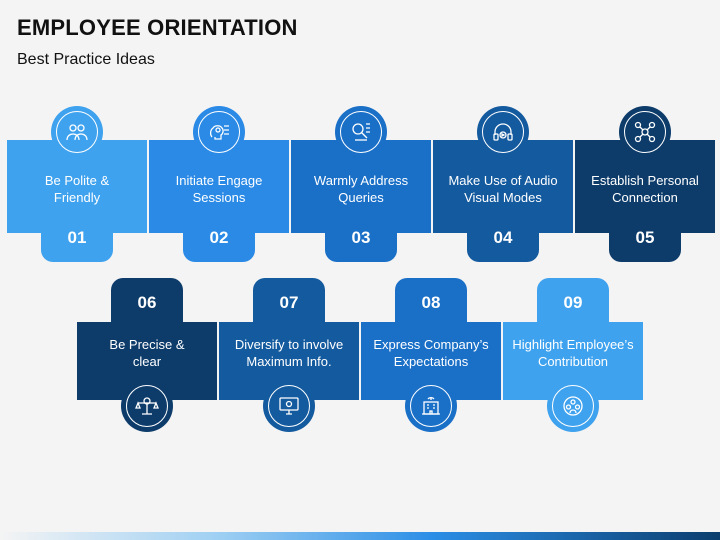 The height and width of the screenshot is (540, 720). I want to click on step-number: 06, so click(147, 302).